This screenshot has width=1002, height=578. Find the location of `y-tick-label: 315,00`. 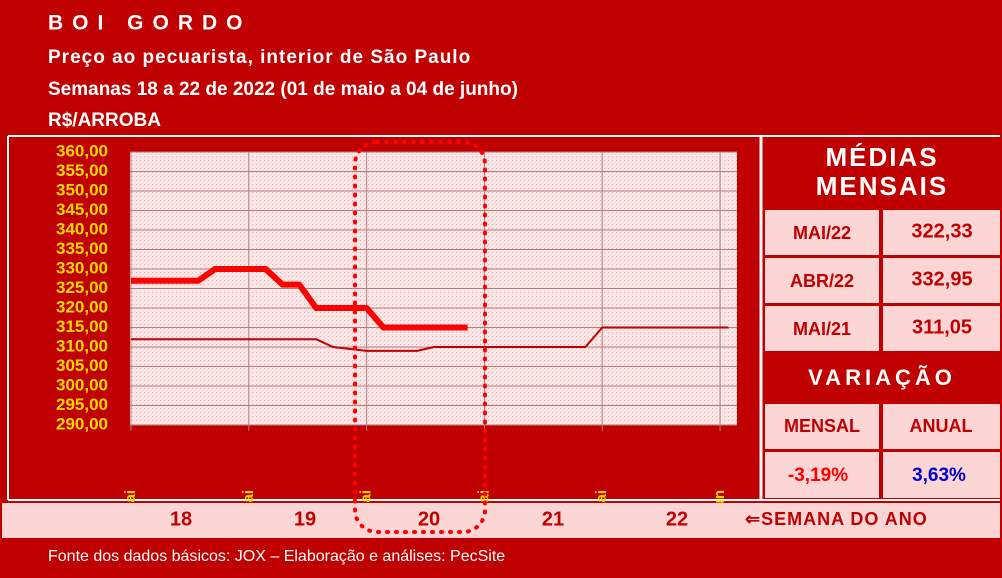

y-tick-label: 315,00 is located at coordinates (82, 326).